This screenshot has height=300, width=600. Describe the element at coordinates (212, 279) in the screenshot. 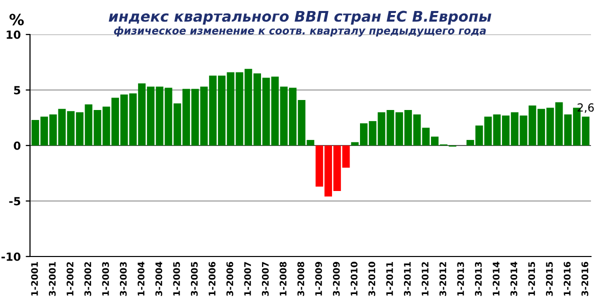

I see `x-tick-label: 1-2006` at that location.